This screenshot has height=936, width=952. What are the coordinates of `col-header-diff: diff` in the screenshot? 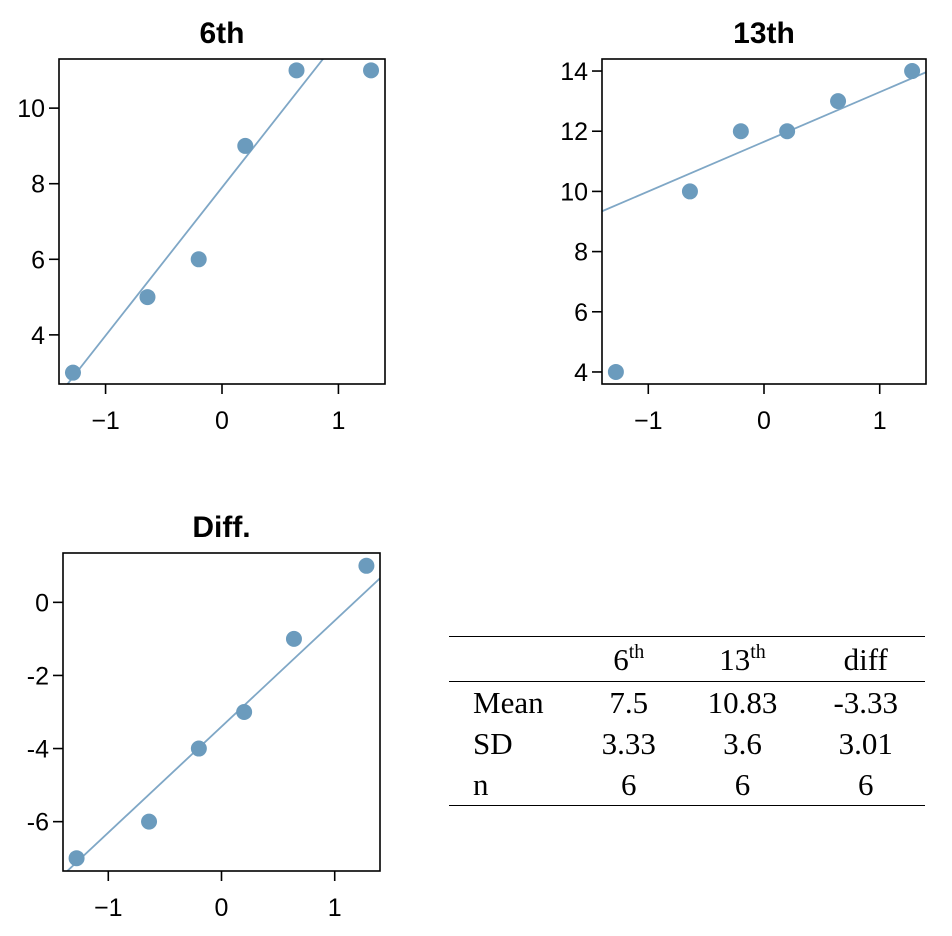 It's located at (865, 659).